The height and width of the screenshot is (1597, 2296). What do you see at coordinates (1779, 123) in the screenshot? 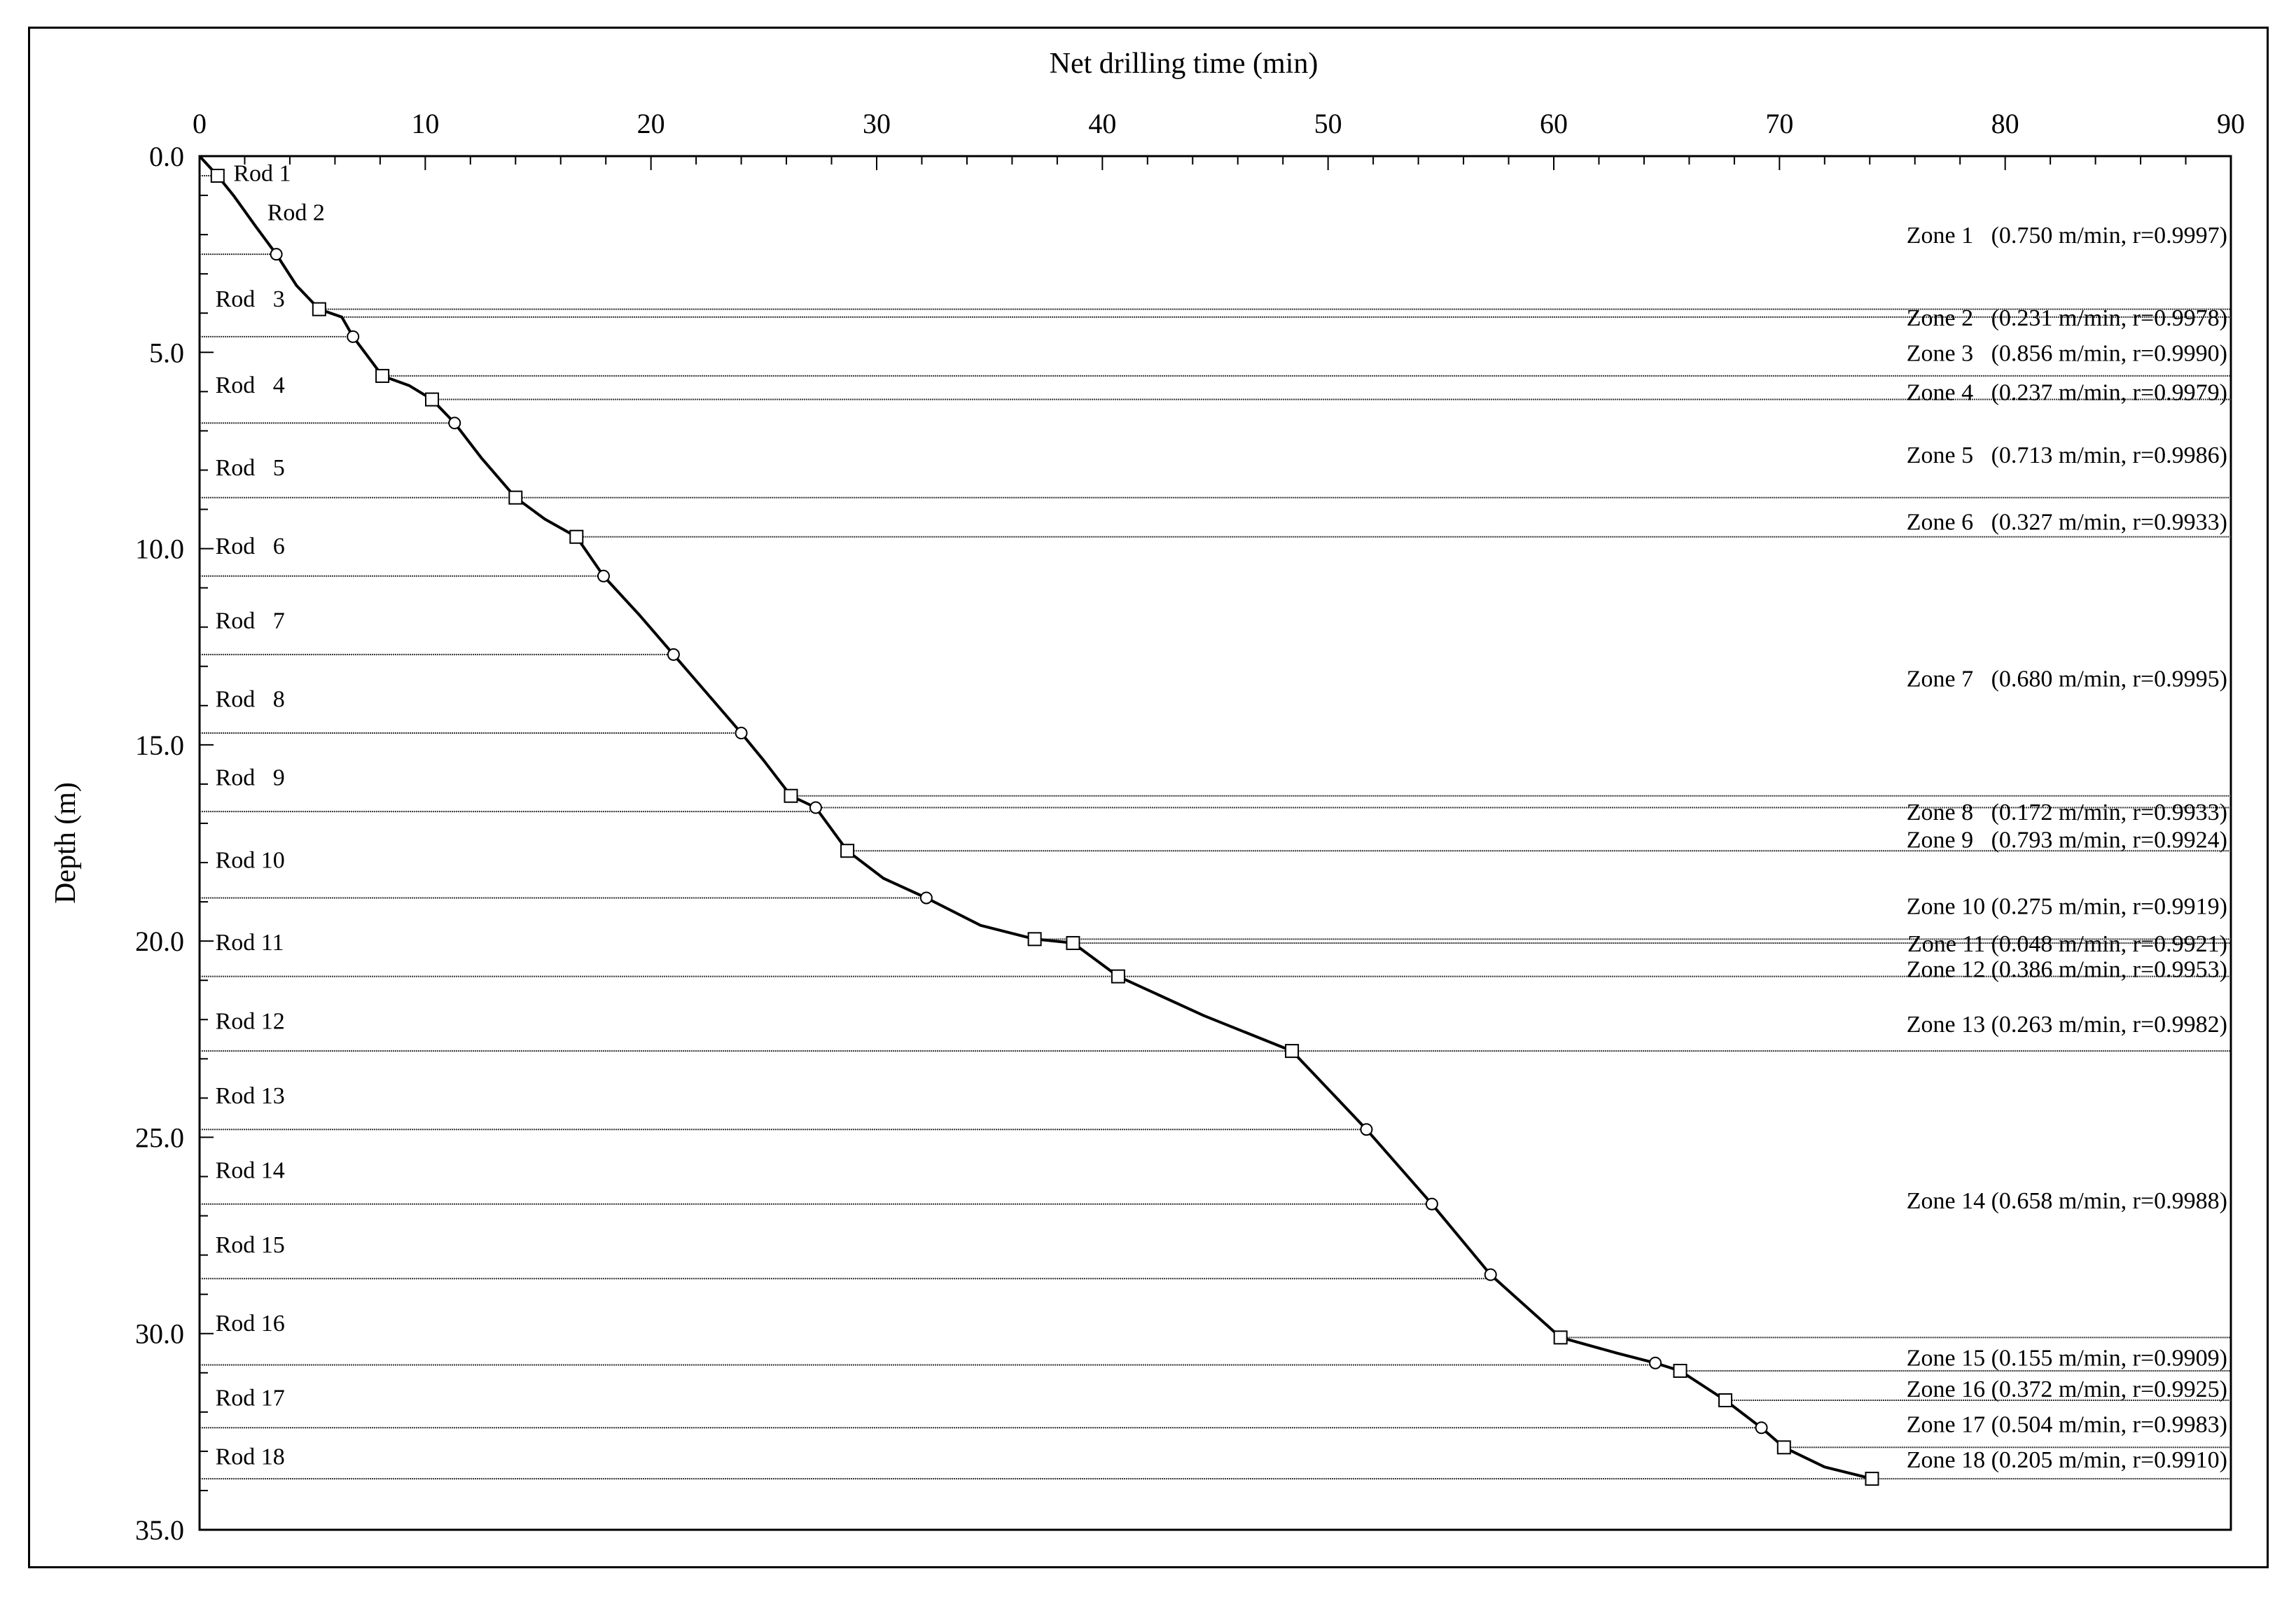
I see `x-tick-label: 70` at bounding box center [1779, 123].